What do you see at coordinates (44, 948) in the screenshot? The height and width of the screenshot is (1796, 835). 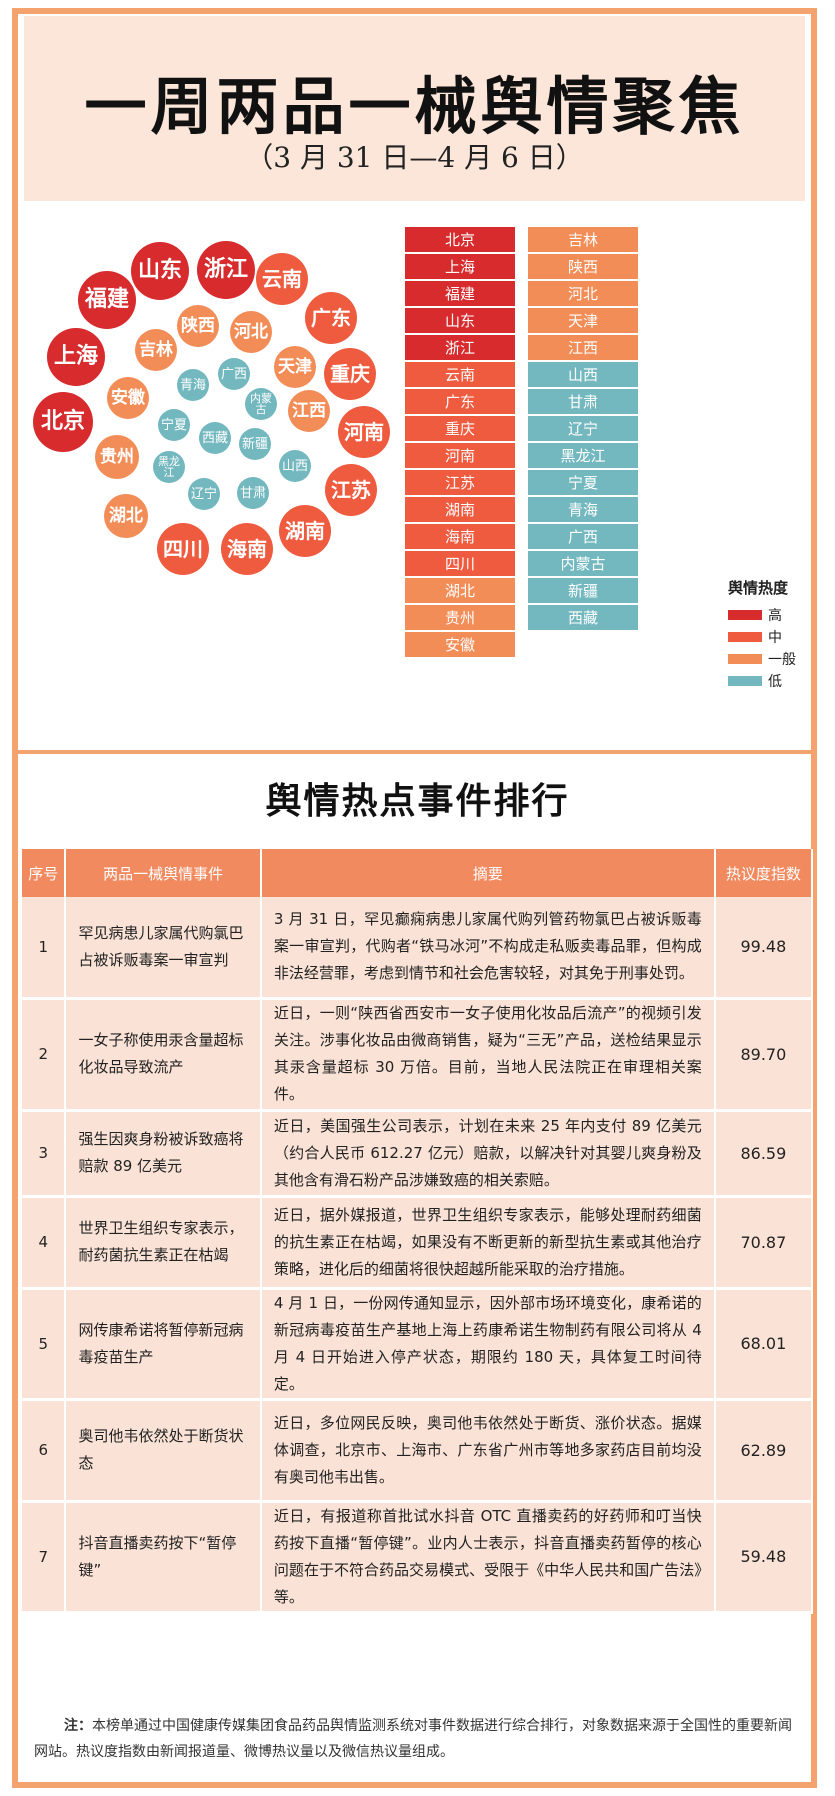 I see `rank-cell: 1` at bounding box center [44, 948].